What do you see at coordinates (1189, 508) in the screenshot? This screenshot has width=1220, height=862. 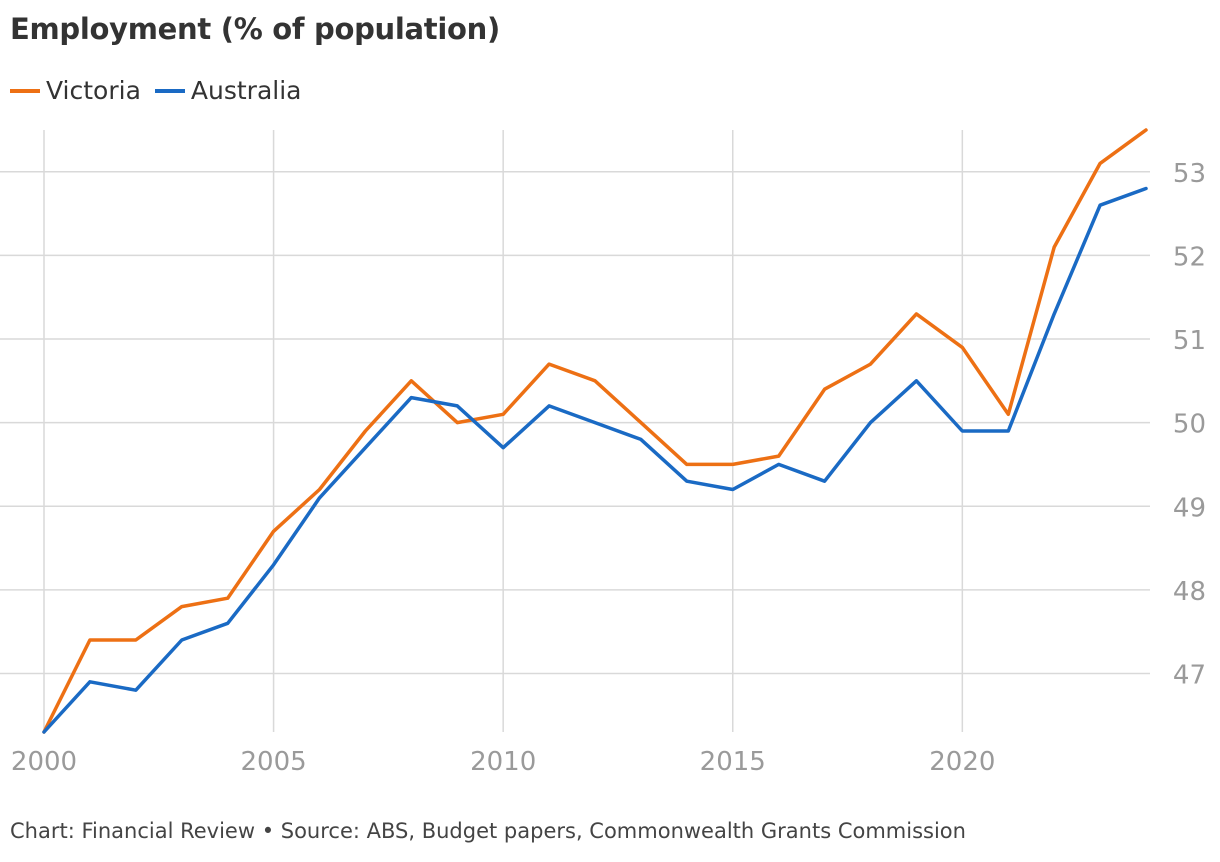 I see `y-tick-label-49: 49` at bounding box center [1189, 508].